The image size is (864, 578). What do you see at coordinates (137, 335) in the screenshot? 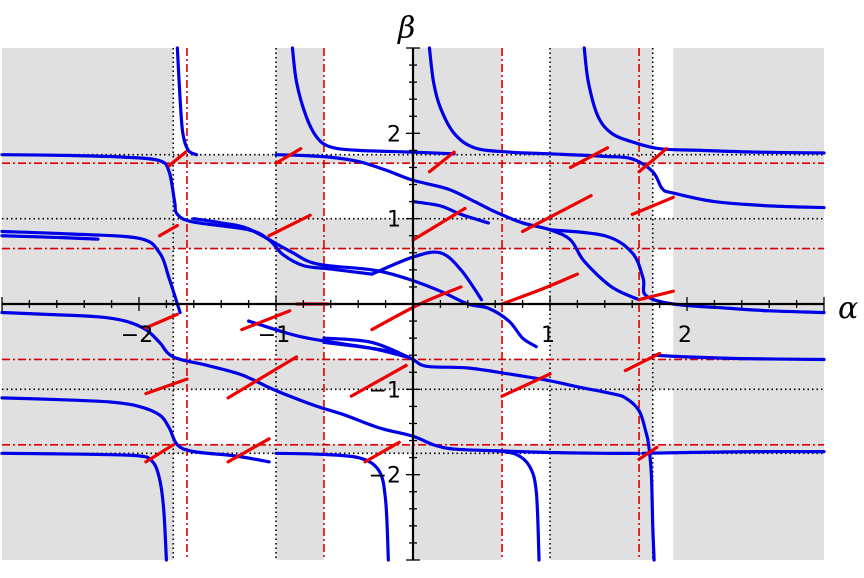
I see `x-tick-label-0: −2` at bounding box center [137, 335].